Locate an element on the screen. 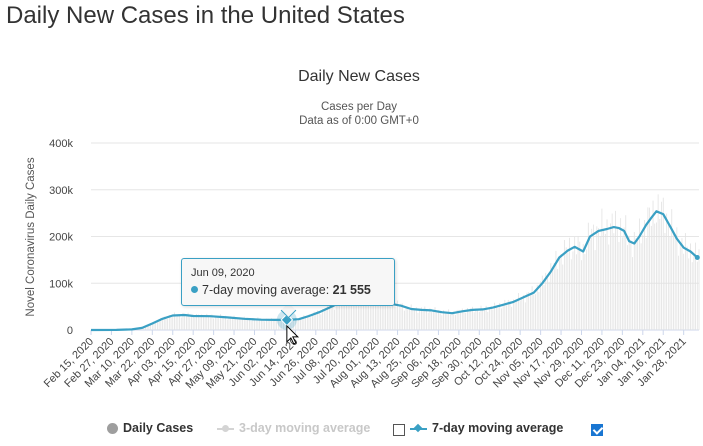 The image size is (703, 446). checkbox-7-day-average is located at coordinates (597, 430).